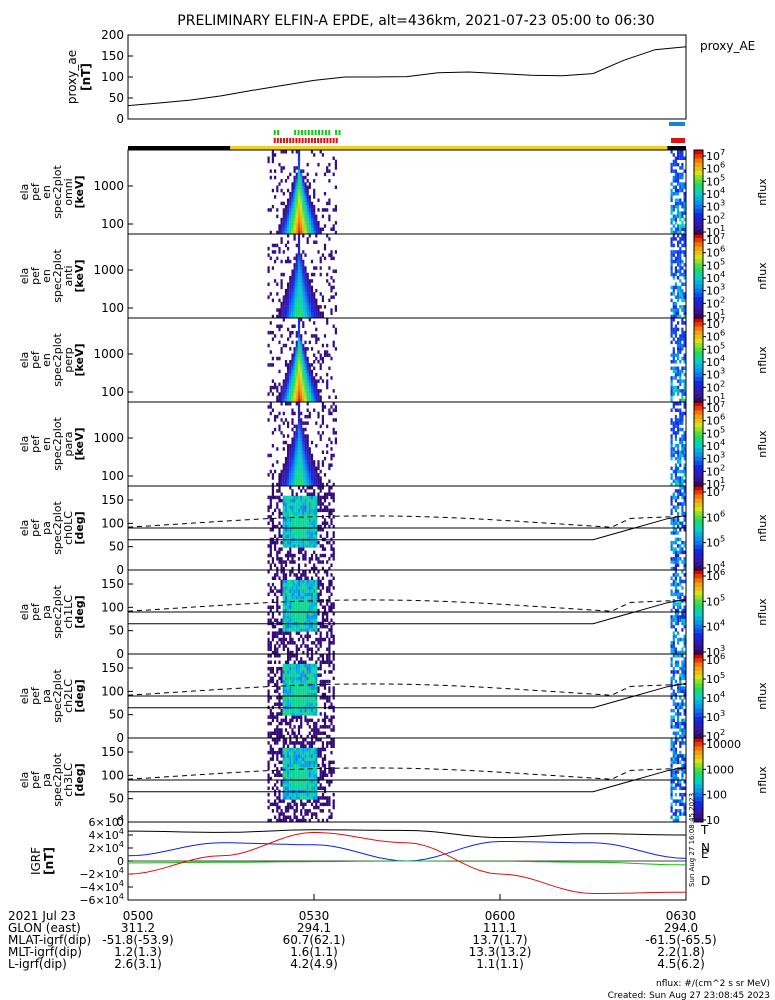 Image resolution: width=775 pixels, height=1000 pixels. I want to click on colorbar-tick-label: 106, so click(715, 168).